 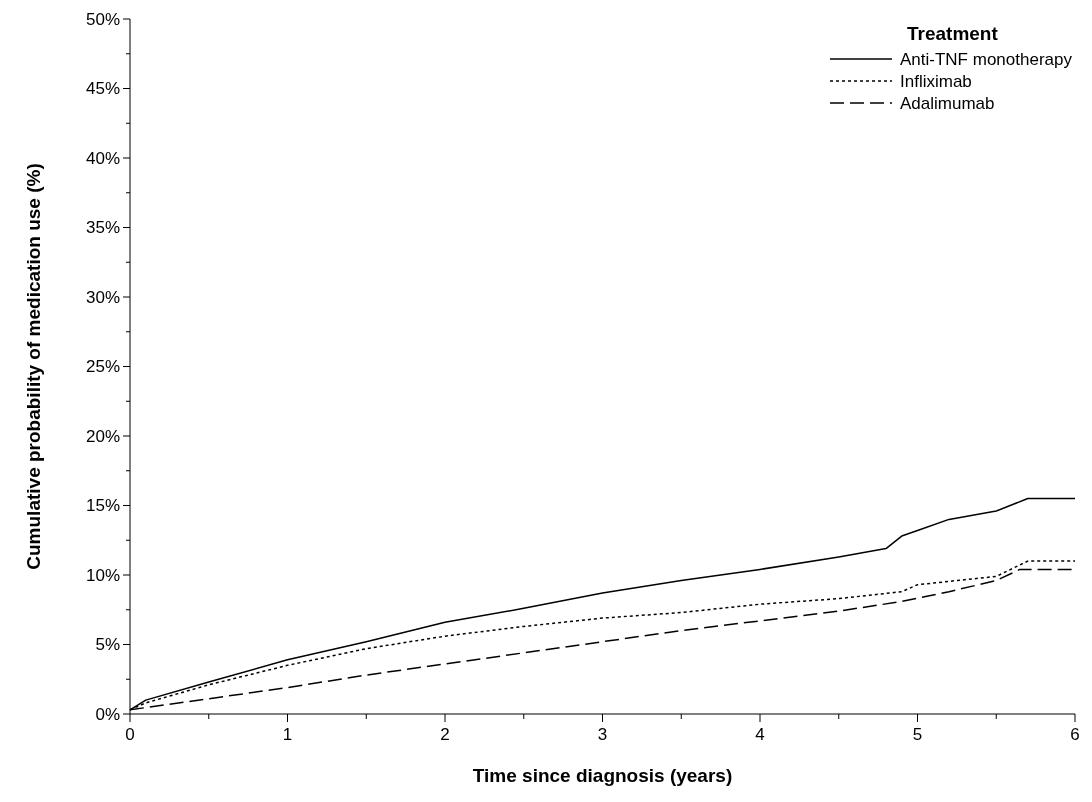 What do you see at coordinates (602, 775) in the screenshot?
I see `x-axis-title: Time since diagnosis (years)` at bounding box center [602, 775].